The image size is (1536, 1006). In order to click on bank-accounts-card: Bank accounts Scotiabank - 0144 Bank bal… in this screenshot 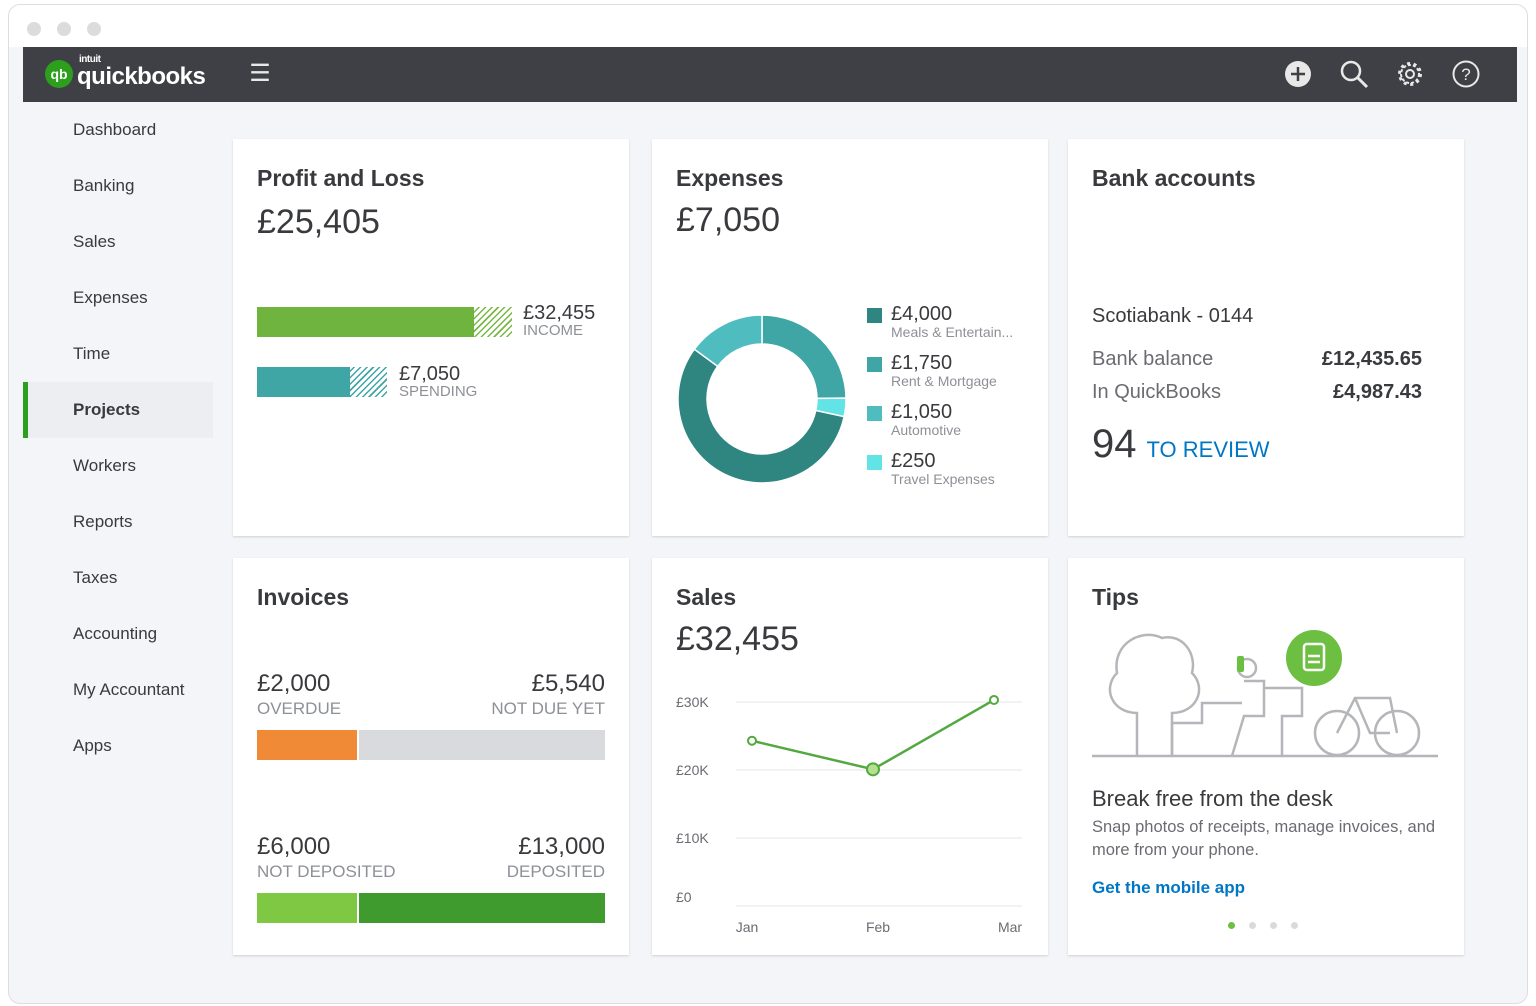, I will do `click(1266, 337)`.